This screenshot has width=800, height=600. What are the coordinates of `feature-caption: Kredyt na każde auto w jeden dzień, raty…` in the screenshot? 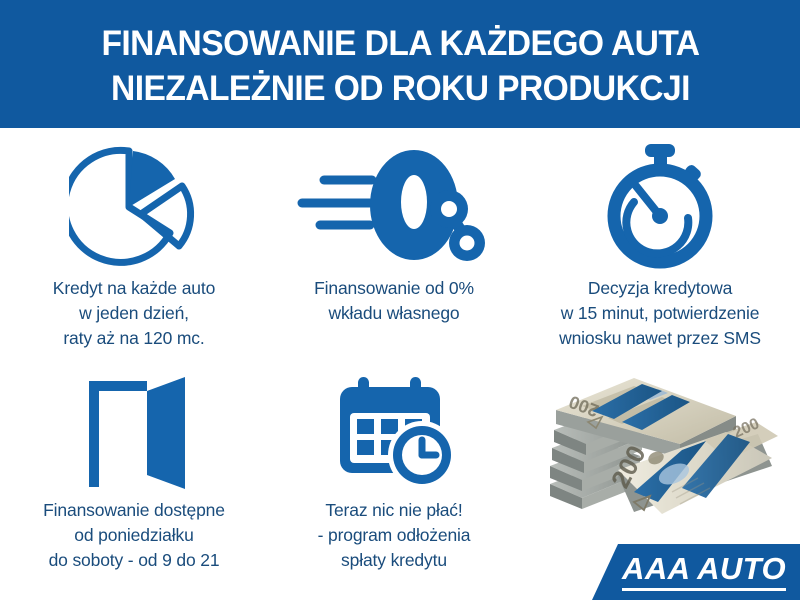 It's located at (134, 313).